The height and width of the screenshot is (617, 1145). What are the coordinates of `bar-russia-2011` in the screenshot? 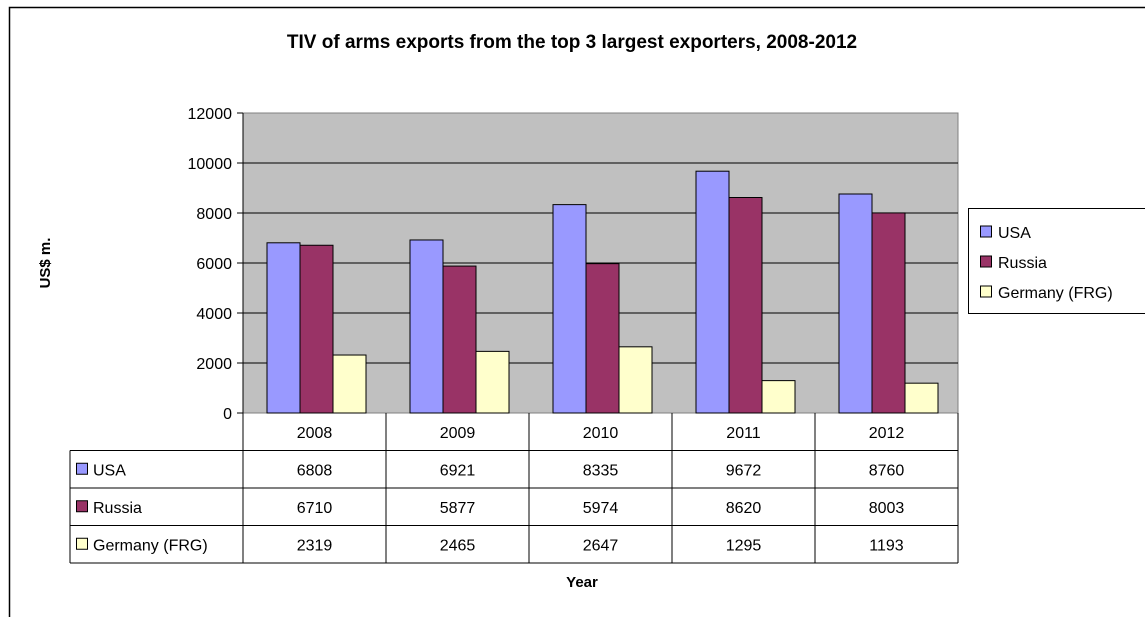 It's located at (745, 305).